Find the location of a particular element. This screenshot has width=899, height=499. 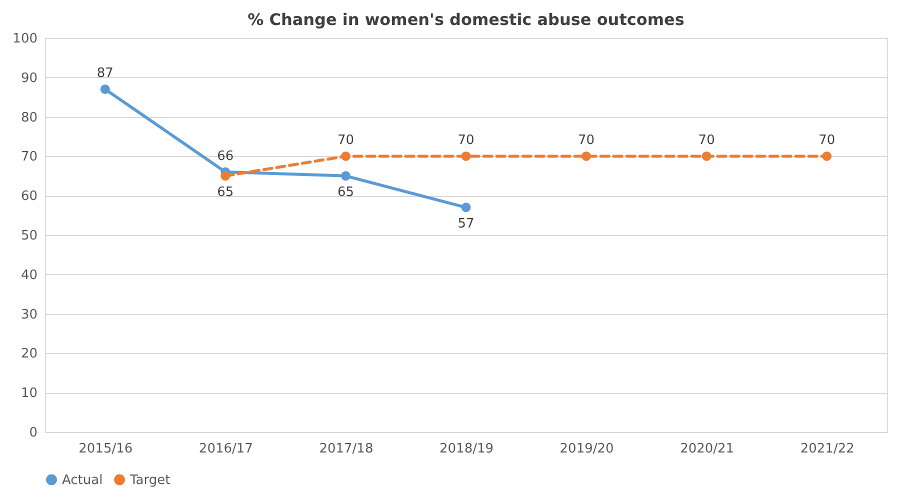

y-tick-label: 40 is located at coordinates (29, 275).